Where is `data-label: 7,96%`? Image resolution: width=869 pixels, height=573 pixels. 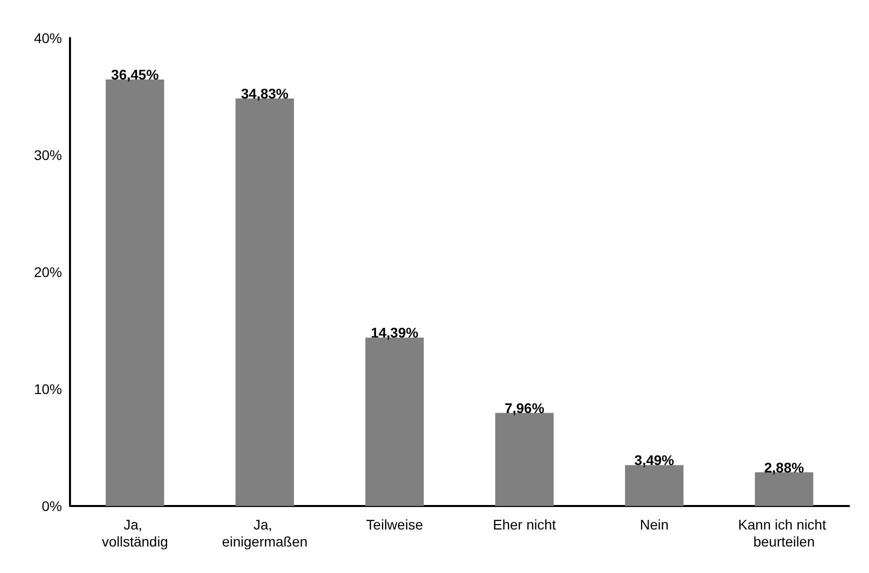 data-label: 7,96% is located at coordinates (524, 408).